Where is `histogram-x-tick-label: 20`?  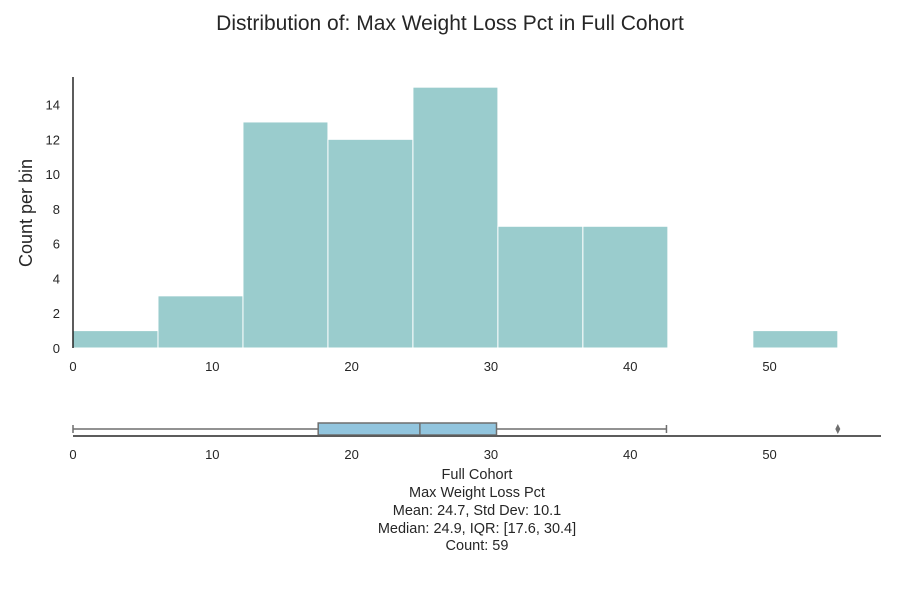 histogram-x-tick-label: 20 is located at coordinates (351, 366).